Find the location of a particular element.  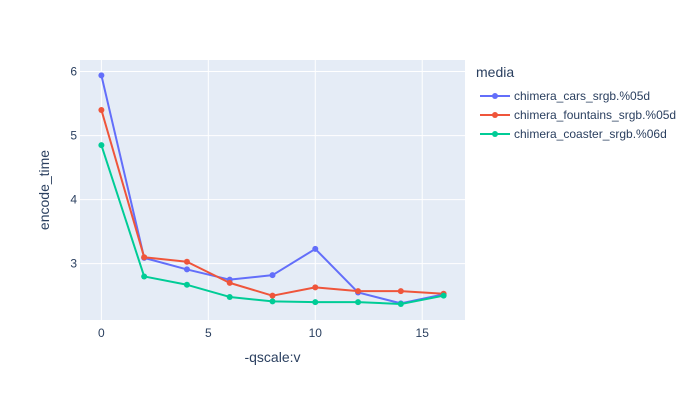

legend-label-2: chimera_coaster_srgb.%06d is located at coordinates (590, 134).